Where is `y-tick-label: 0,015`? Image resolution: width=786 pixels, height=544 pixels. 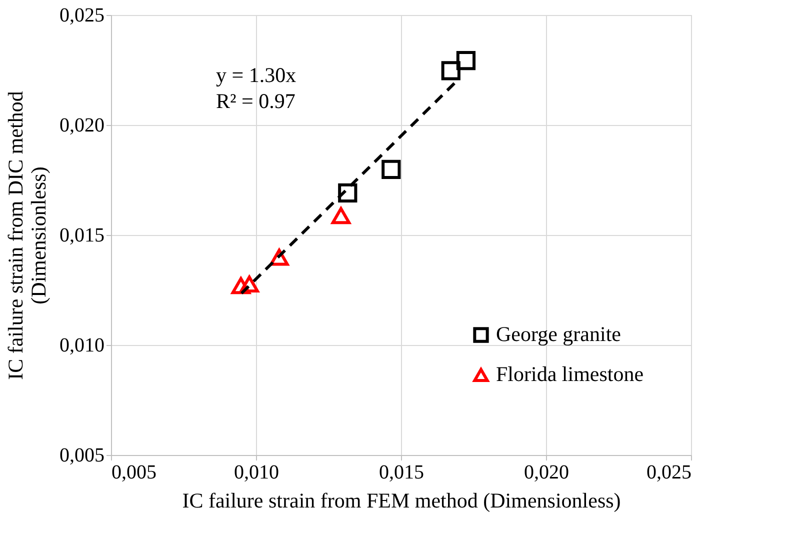 y-tick-label: 0,015 is located at coordinates (82, 235).